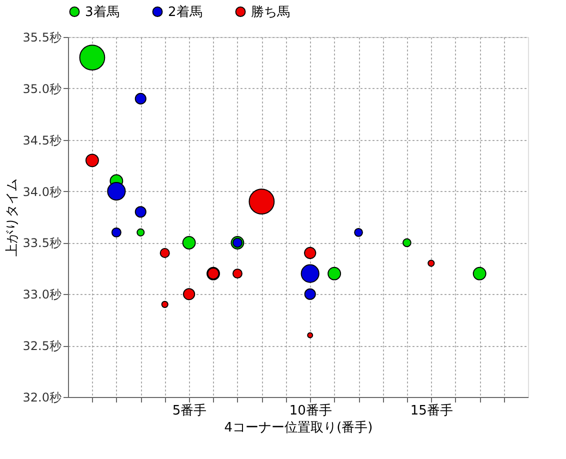 The image size is (566, 459). What do you see at coordinates (102, 12) in the screenshot?
I see `legend-label: 3着馬` at bounding box center [102, 12].